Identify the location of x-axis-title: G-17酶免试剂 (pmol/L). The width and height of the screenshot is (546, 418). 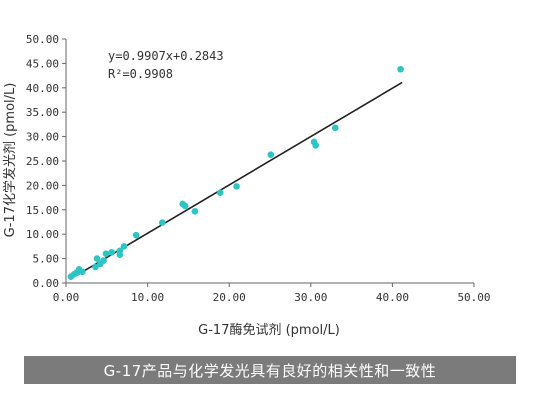
(269, 330).